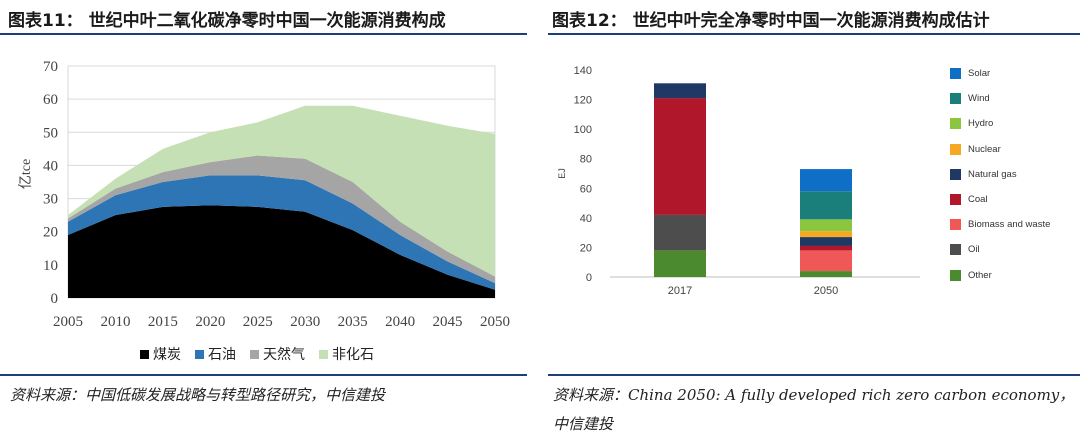 Image resolution: width=1080 pixels, height=440 pixels. Describe the element at coordinates (583, 424) in the screenshot. I see `right-source-line2: 中信建投` at that location.